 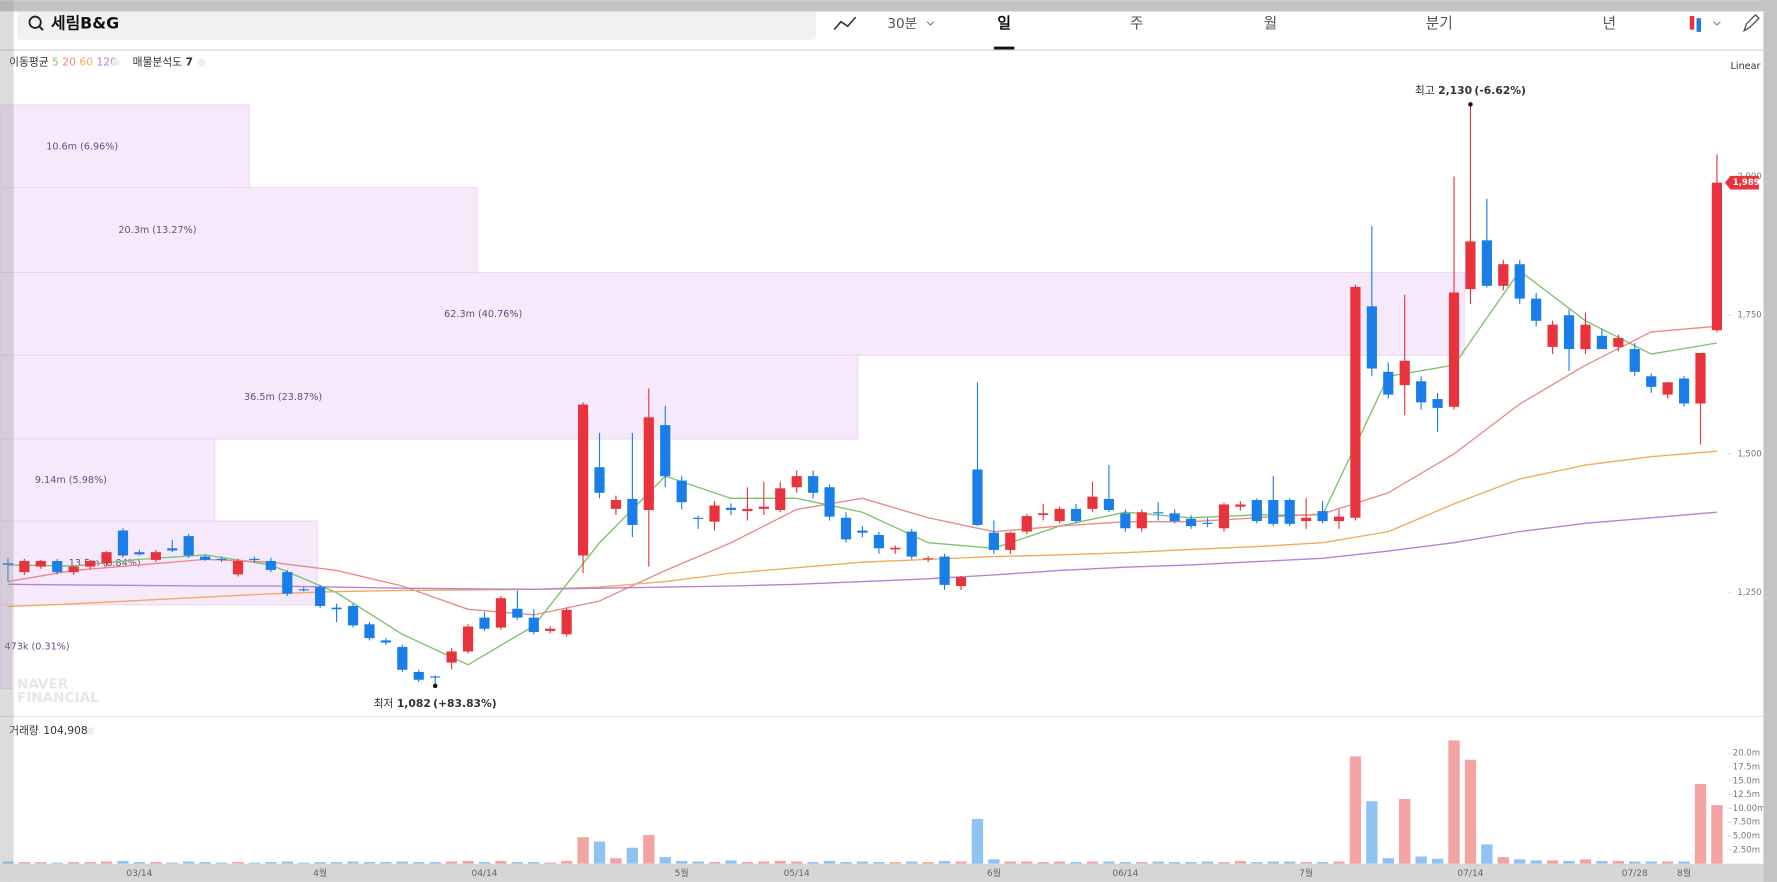 I want to click on extreme-change: (+83.83%), so click(x=465, y=703).